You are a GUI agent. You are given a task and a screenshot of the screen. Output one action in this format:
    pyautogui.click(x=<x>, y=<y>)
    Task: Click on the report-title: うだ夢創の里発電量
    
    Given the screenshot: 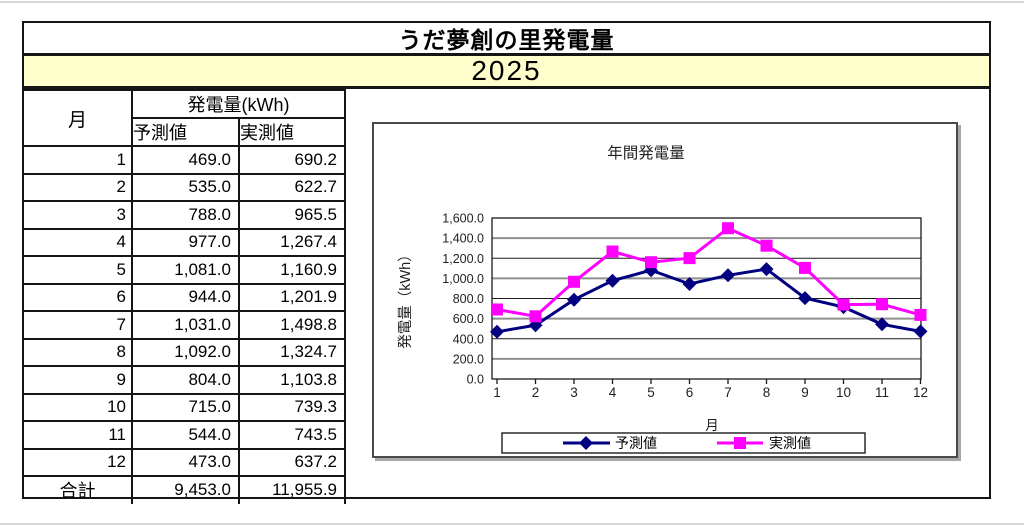 What is the action you would take?
    pyautogui.click(x=506, y=39)
    